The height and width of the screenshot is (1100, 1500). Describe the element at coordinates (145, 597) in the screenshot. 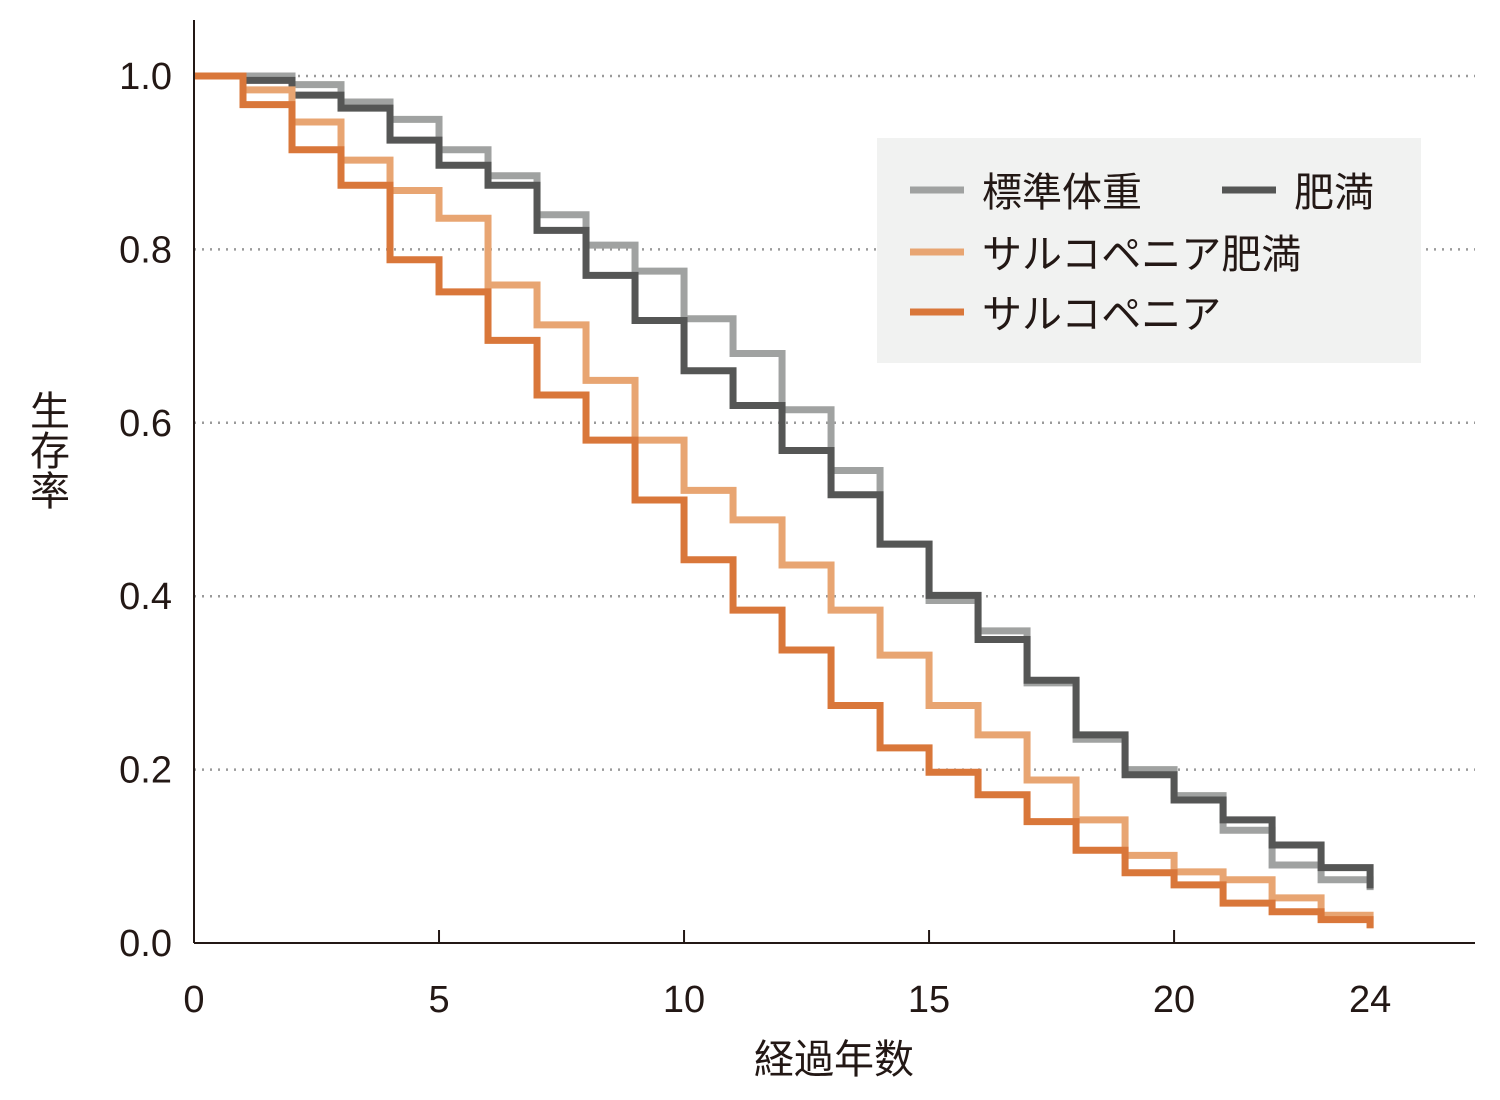

I see `y-tick-label: 0.4` at that location.